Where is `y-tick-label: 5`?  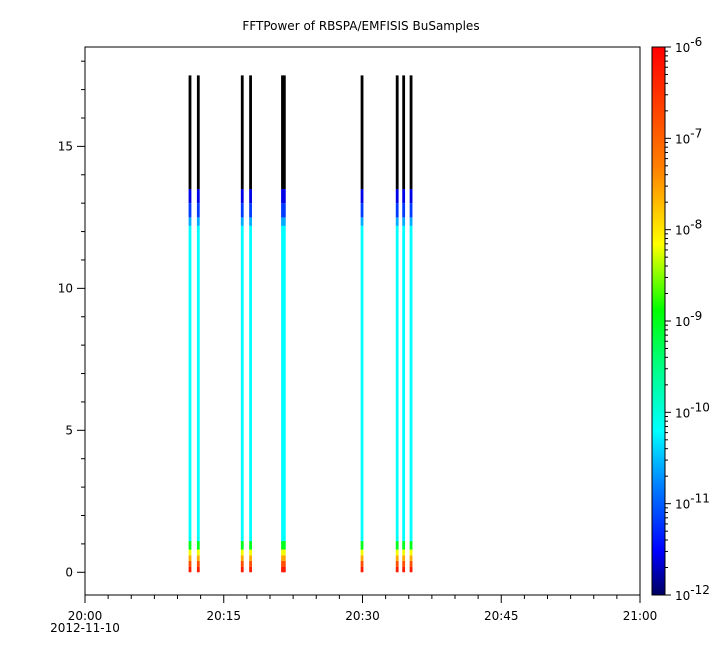 y-tick-label: 5 is located at coordinates (69, 430).